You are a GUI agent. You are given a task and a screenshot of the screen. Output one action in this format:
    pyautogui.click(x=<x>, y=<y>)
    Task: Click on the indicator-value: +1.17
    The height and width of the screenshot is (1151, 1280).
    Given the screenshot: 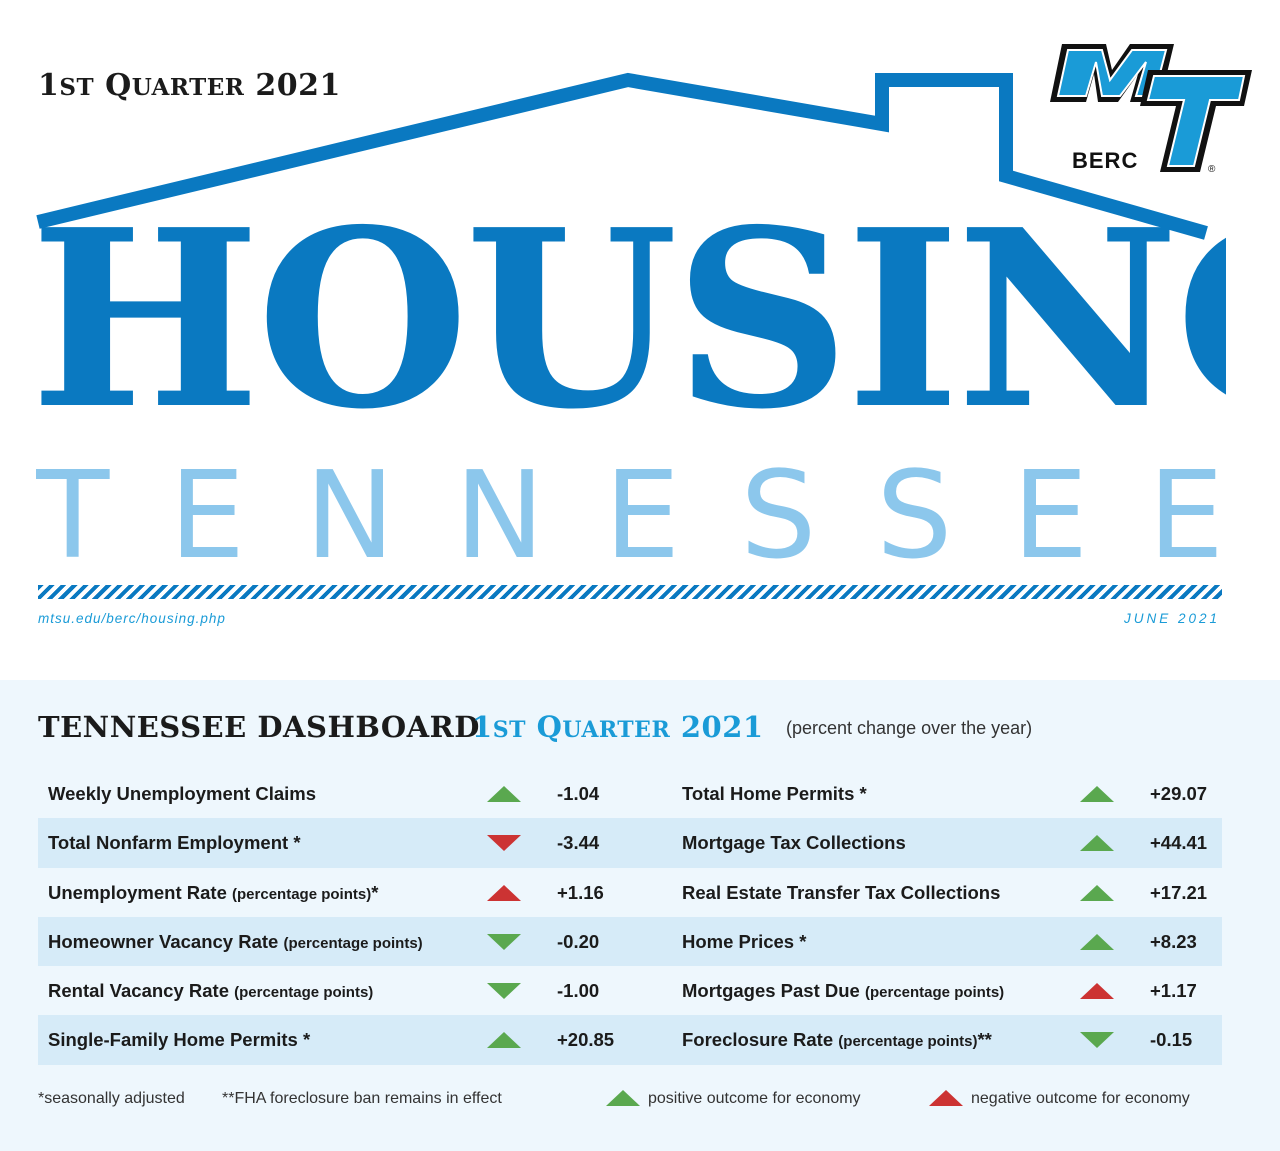 What is the action you would take?
    pyautogui.click(x=1173, y=991)
    